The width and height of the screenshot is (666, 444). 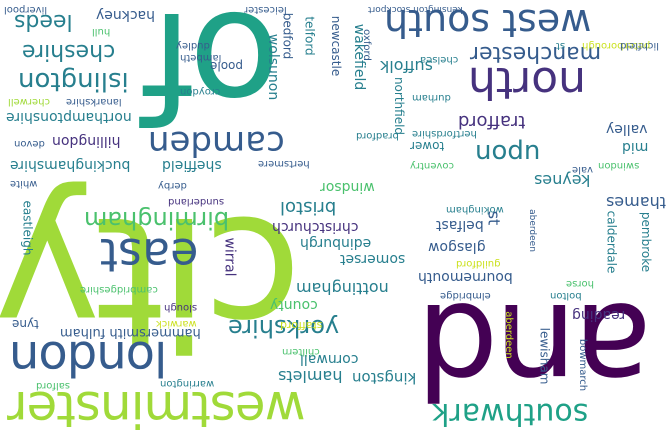 What do you see at coordinates (287, 36) in the screenshot?
I see `word-bedford: bedford` at bounding box center [287, 36].